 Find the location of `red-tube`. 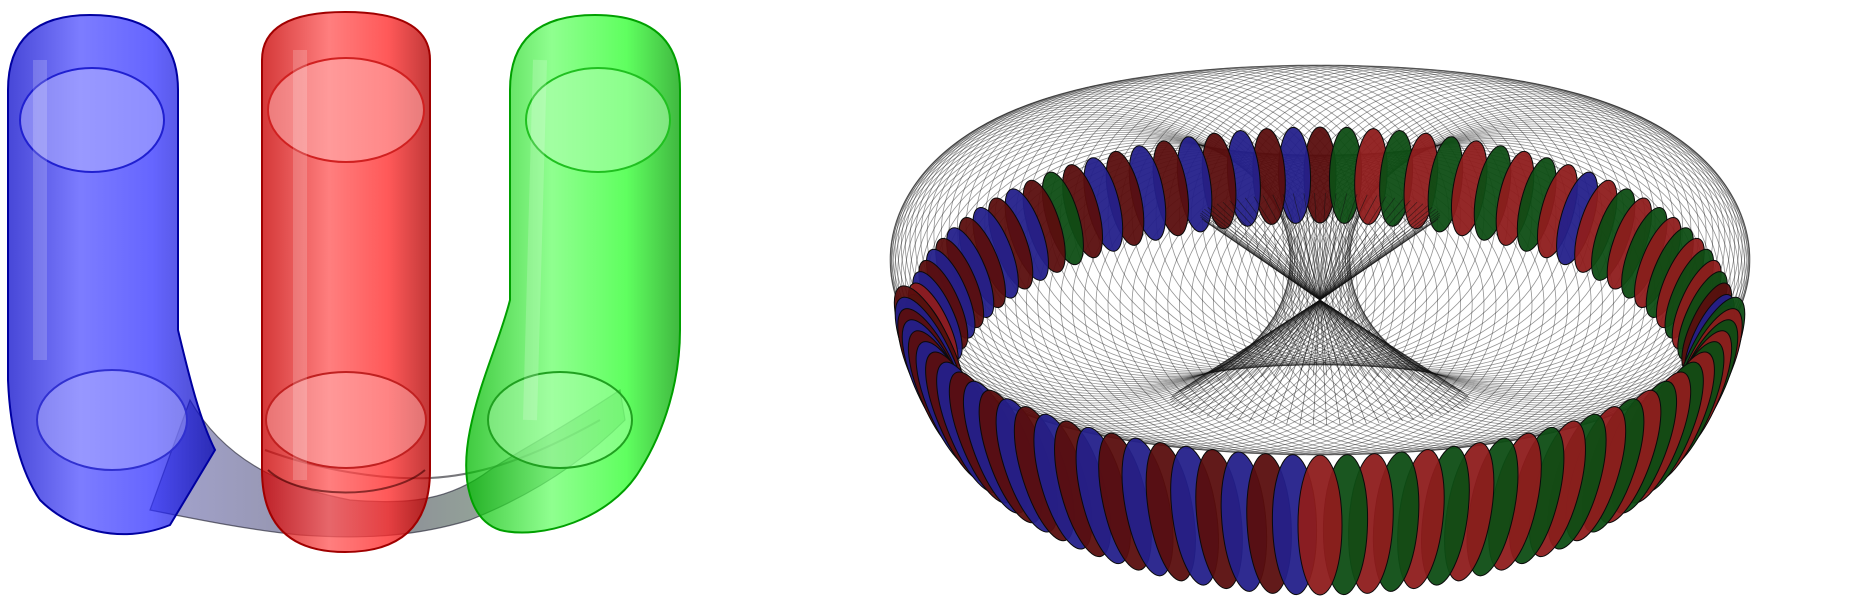

red-tube is located at coordinates (346, 282).